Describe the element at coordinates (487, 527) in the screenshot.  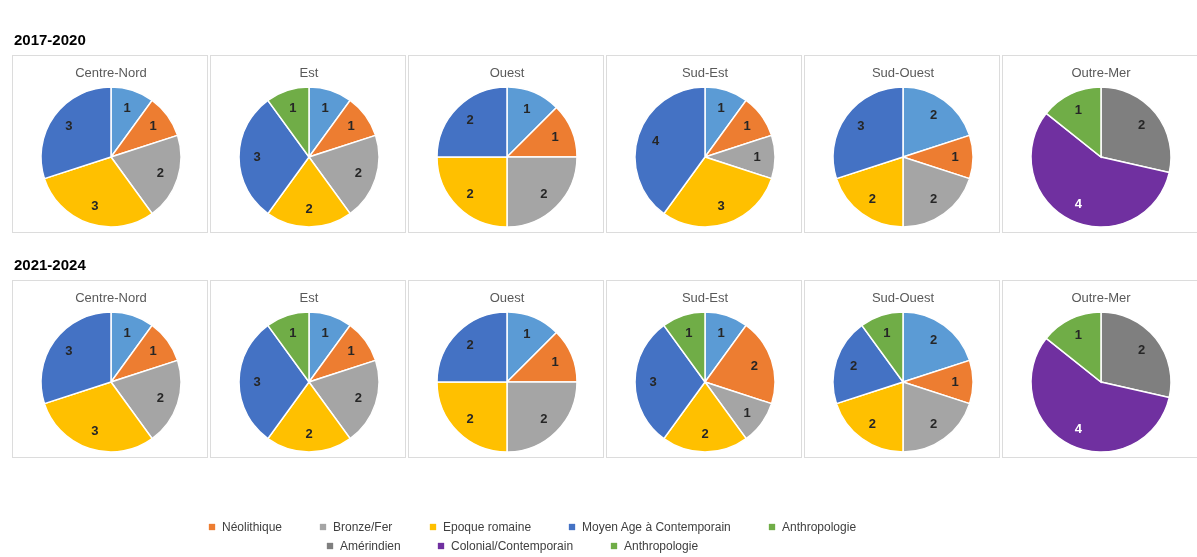
I see `legend-label: Epoque romaine` at that location.